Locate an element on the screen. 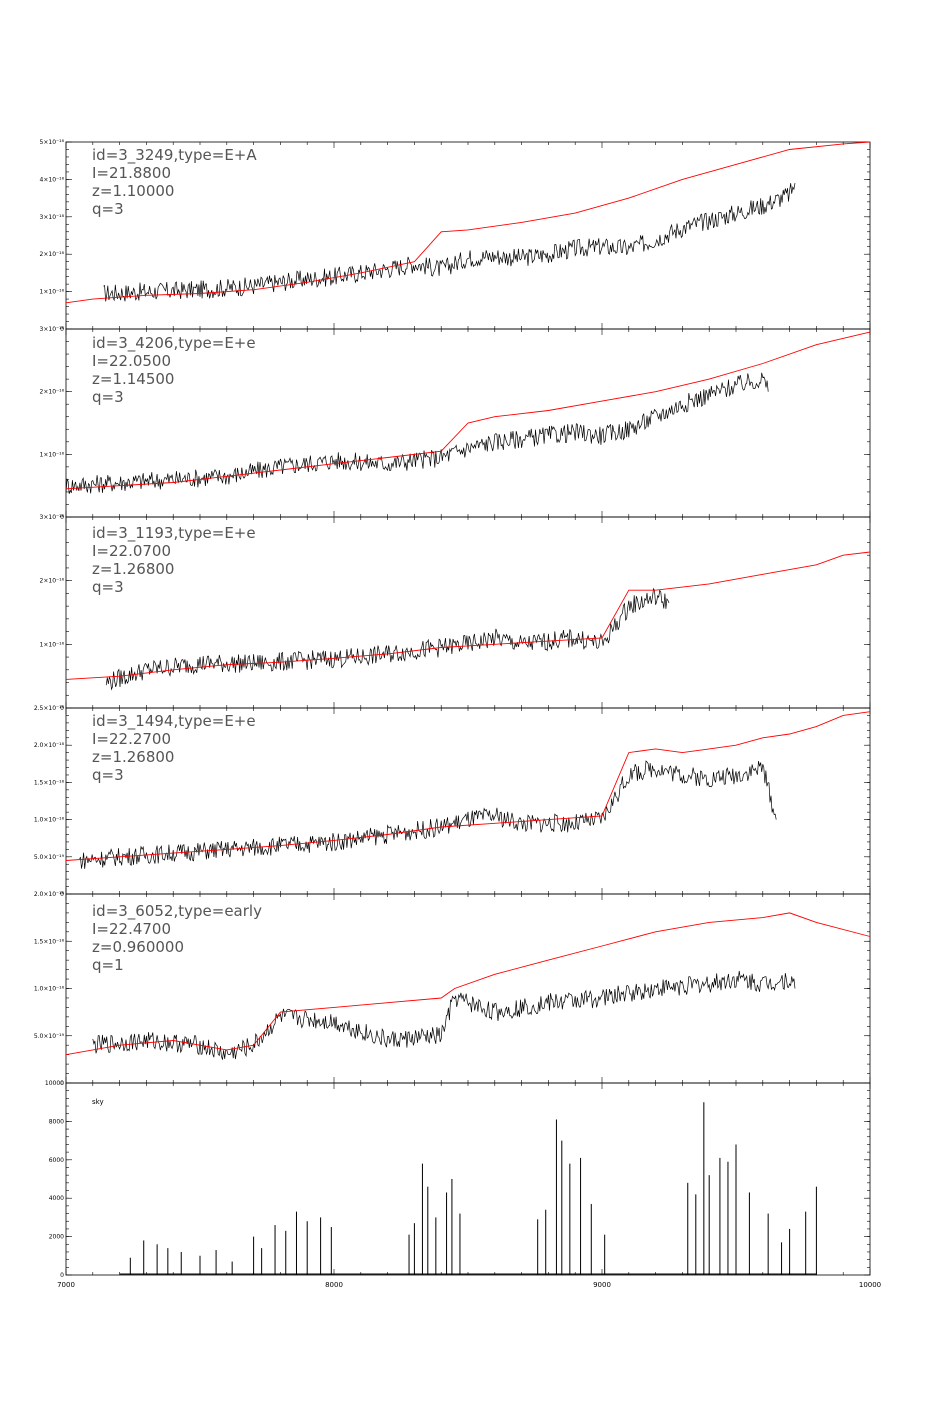 Image resolution: width=936 pixels, height=1417 pixels. panel-3-annotation-q: q=3 is located at coordinates (108, 587).